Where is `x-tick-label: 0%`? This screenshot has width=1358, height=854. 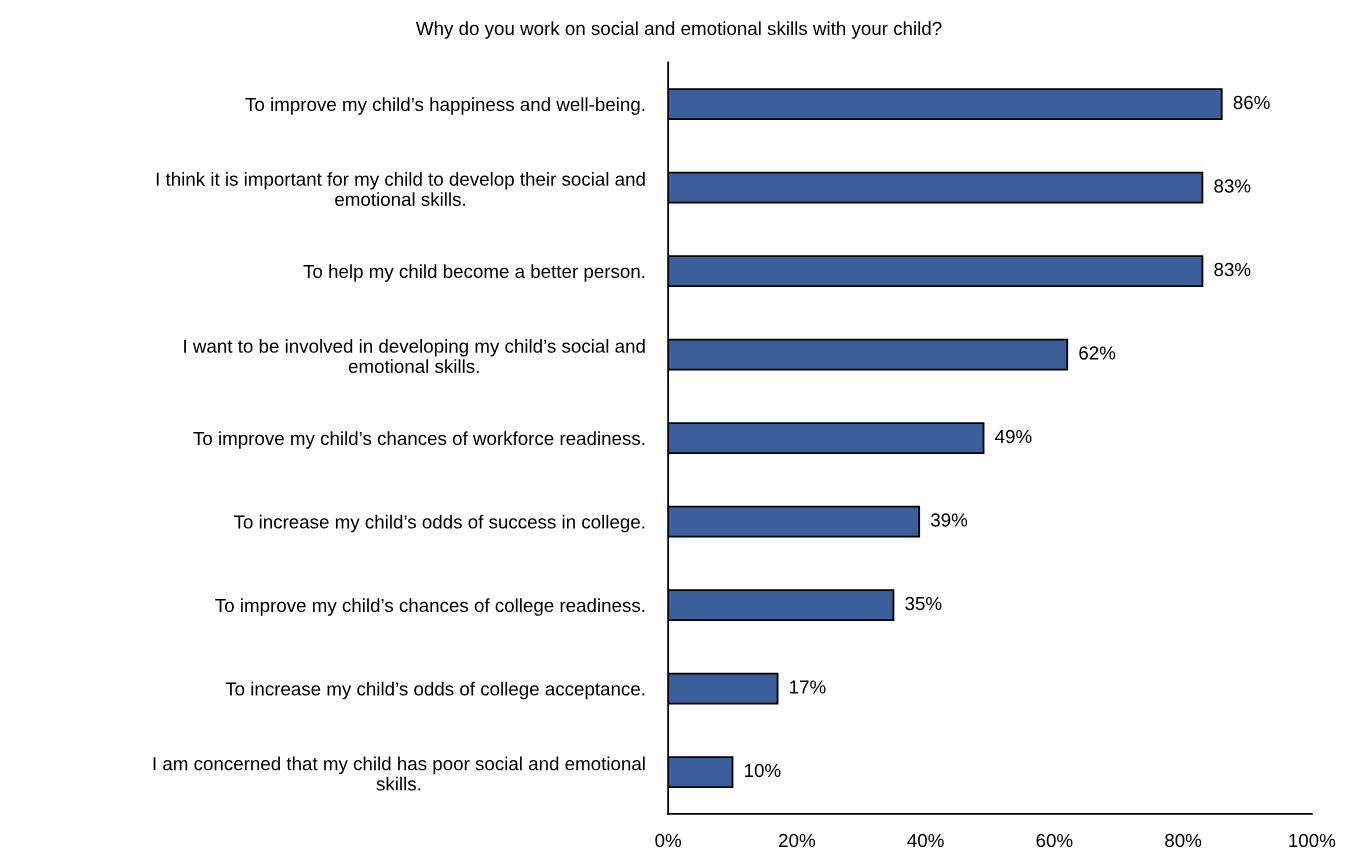
x-tick-label: 0% is located at coordinates (668, 840).